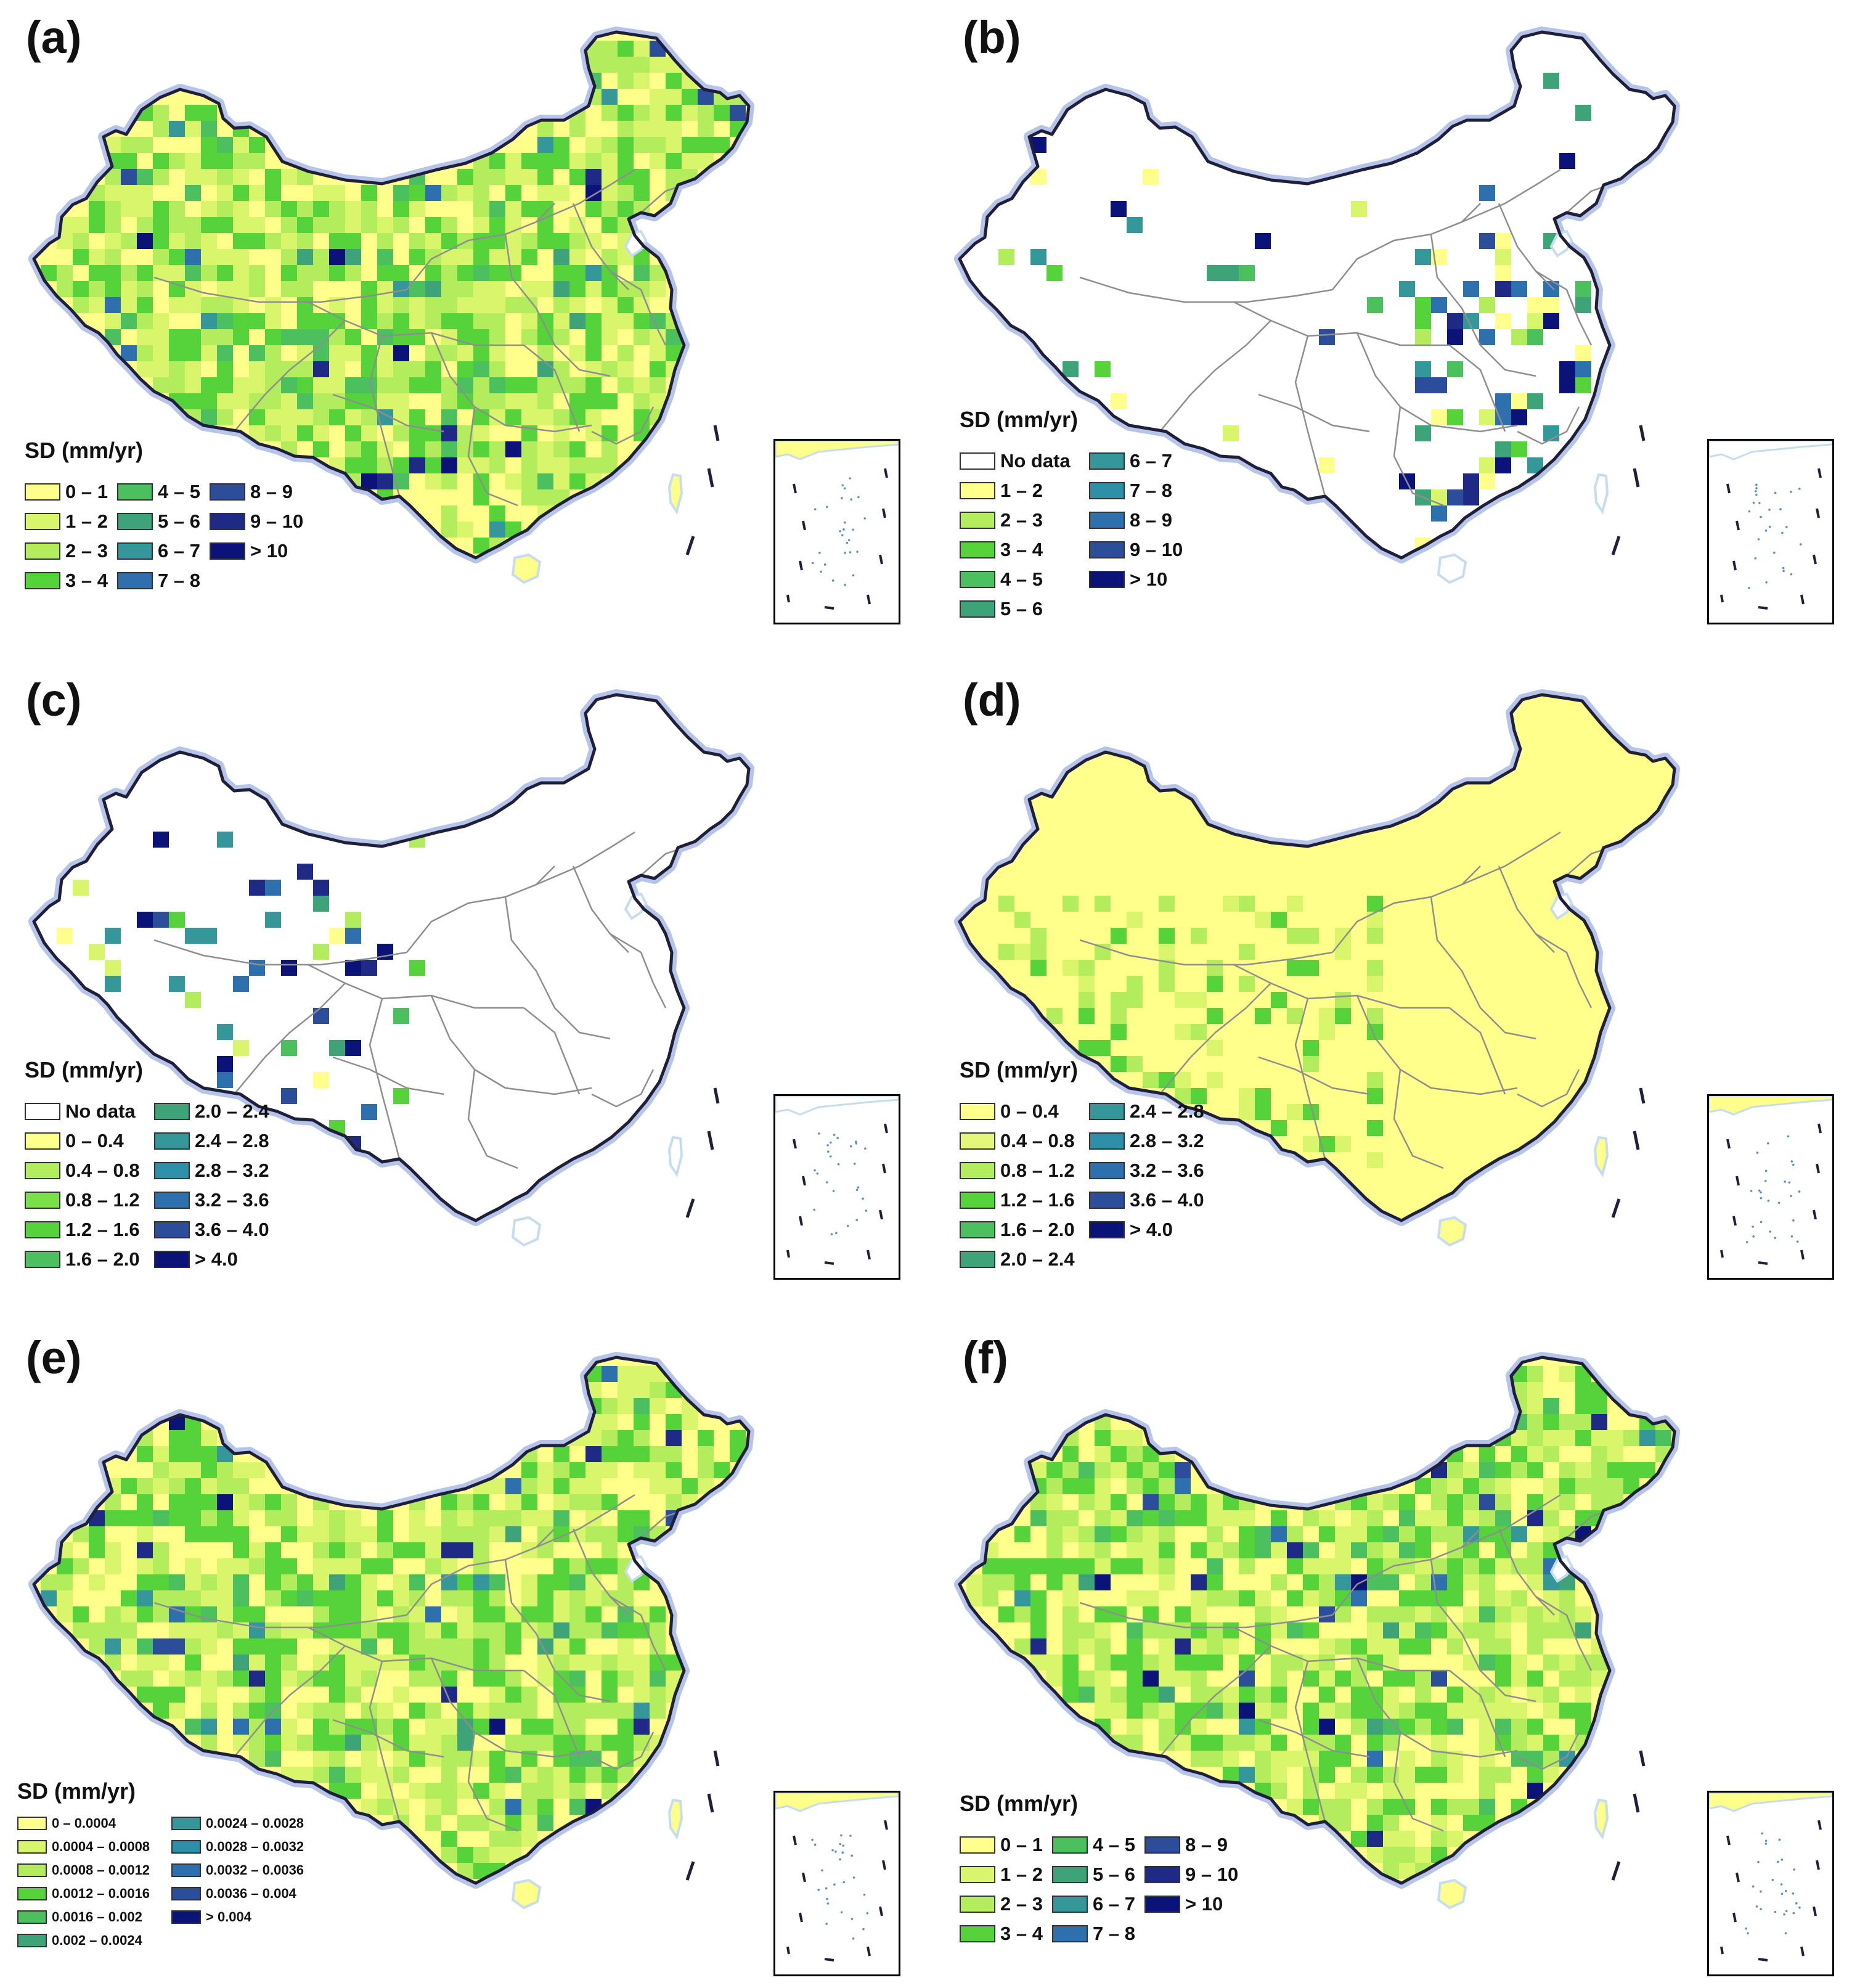 The width and height of the screenshot is (1852, 1988). What do you see at coordinates (1147, 1200) in the screenshot?
I see `legend-item: 3.6 – 4.0` at bounding box center [1147, 1200].